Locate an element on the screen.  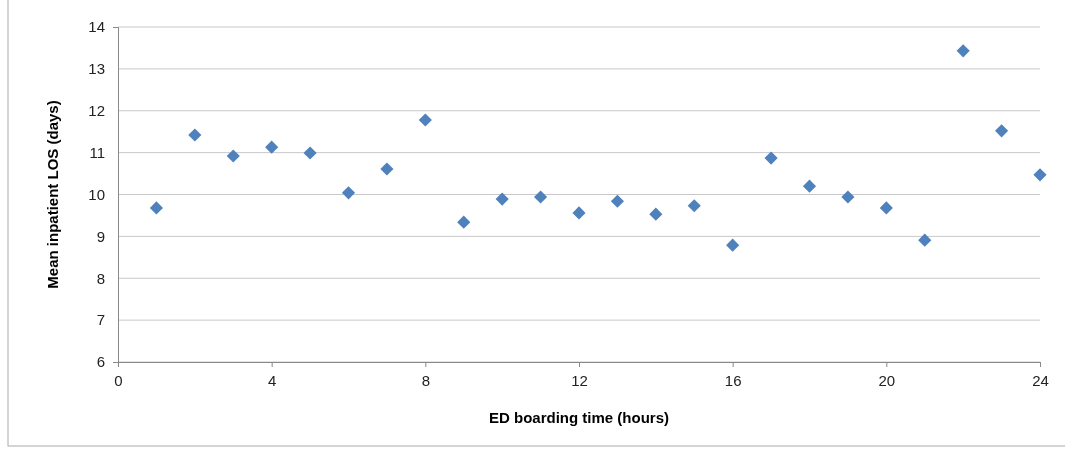
y-tick-label: 12 is located at coordinates (96, 111).